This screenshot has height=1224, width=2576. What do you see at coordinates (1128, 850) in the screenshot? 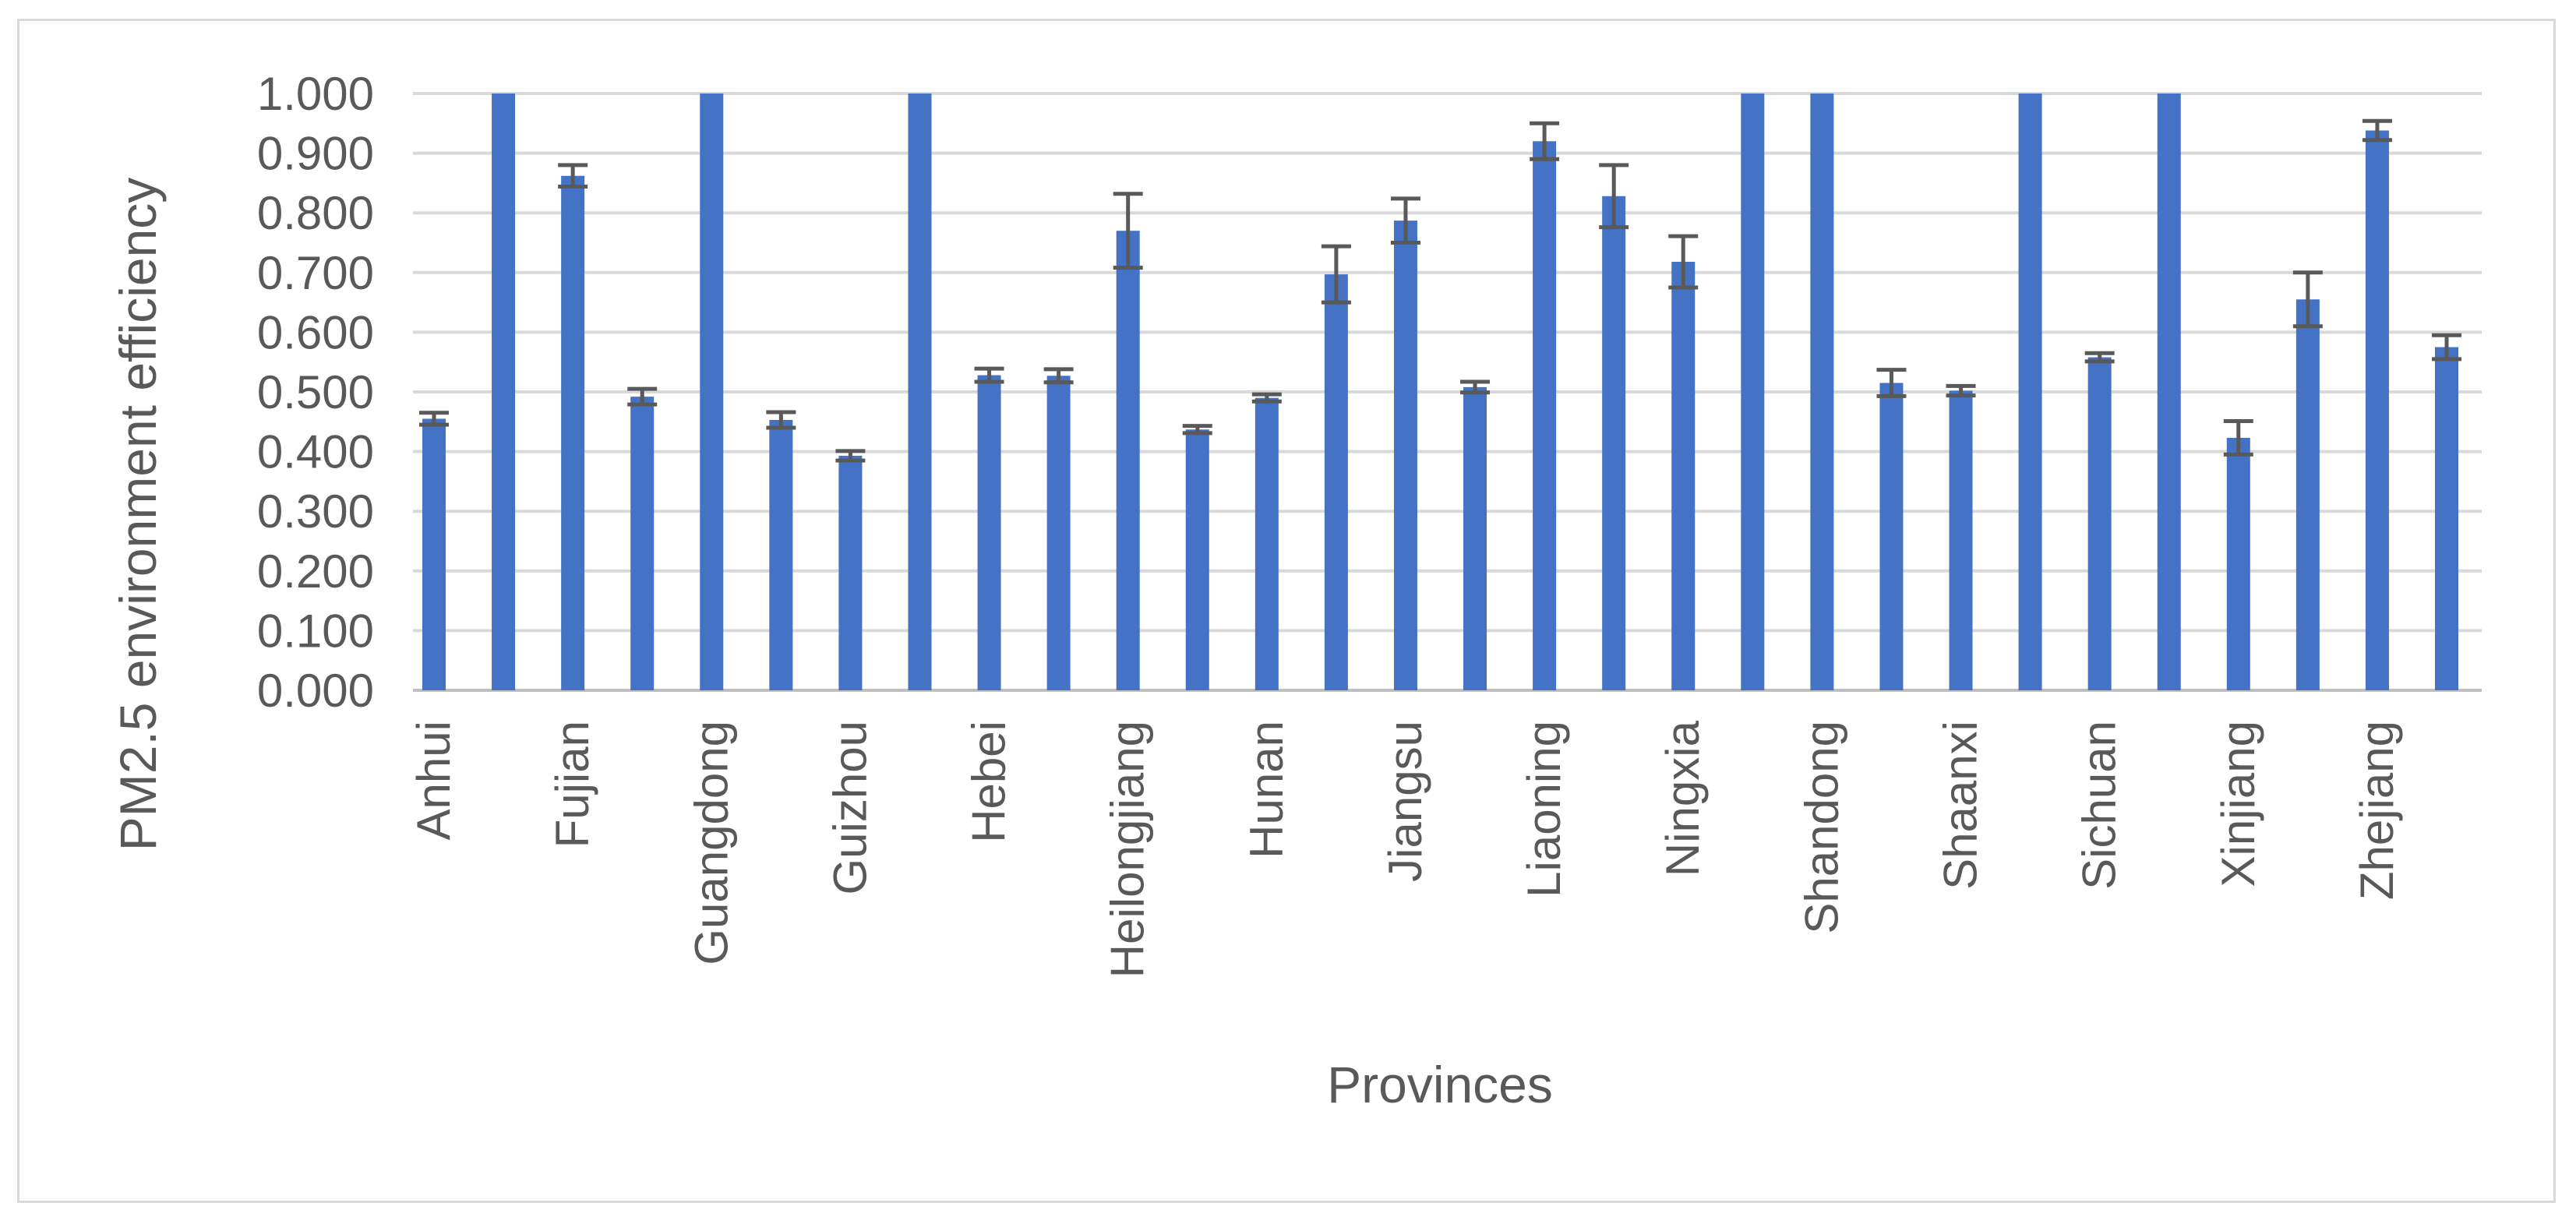
I see `x-tick-label: Heilongjiang` at bounding box center [1128, 850].